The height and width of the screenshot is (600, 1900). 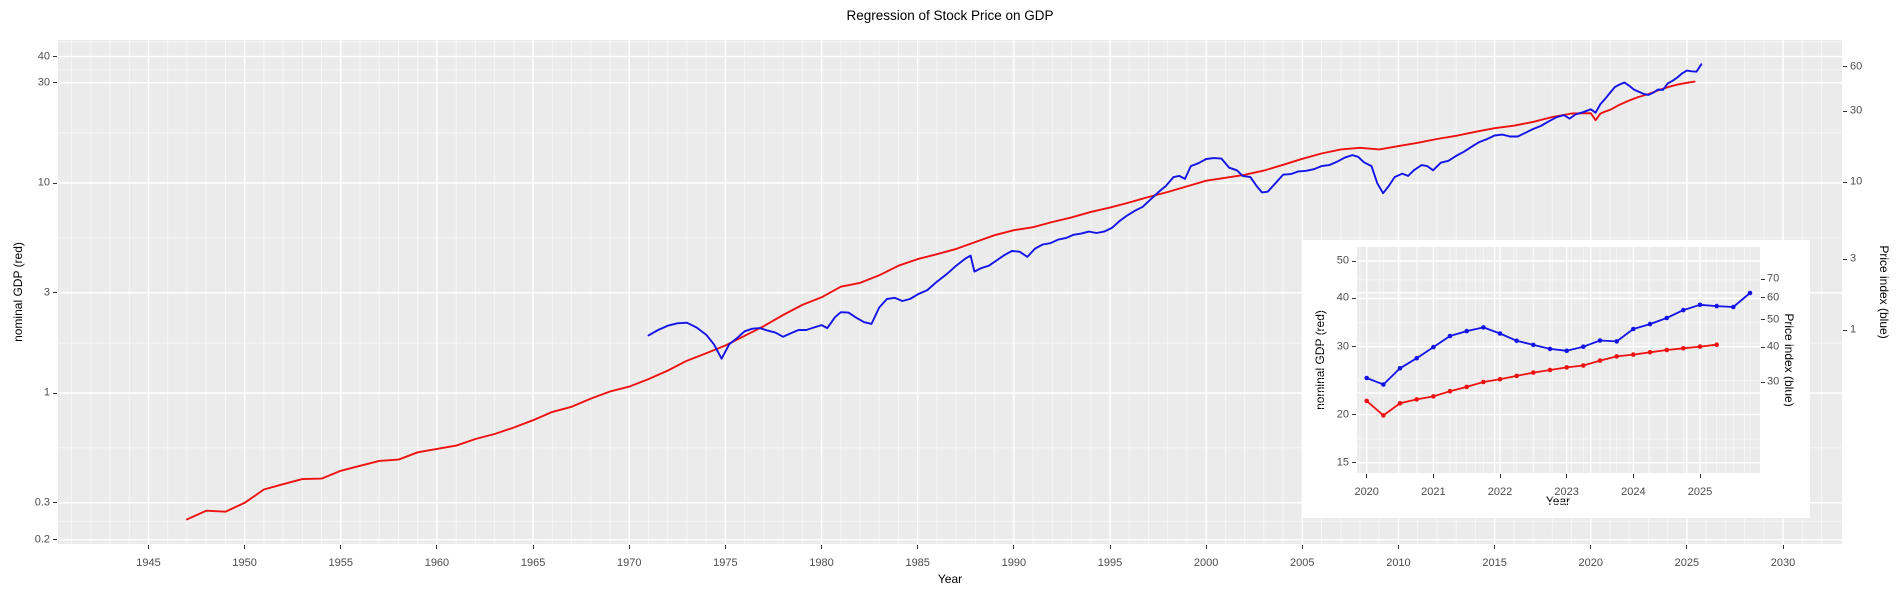 I want to click on main-x-tick-label: 1945, so click(x=148, y=563).